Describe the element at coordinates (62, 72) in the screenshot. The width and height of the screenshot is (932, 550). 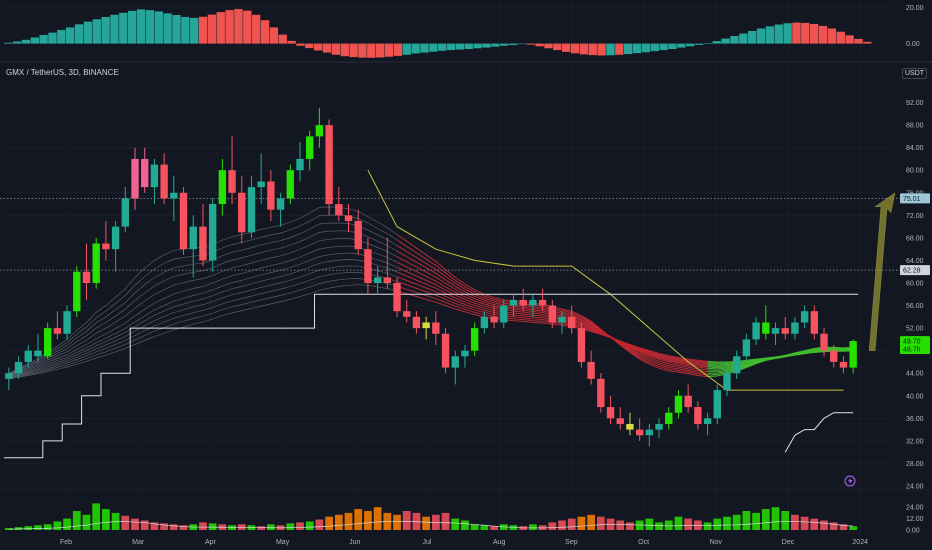
I see `symbol-legend: GMX / TetherUS, 3D, BINANCE` at that location.